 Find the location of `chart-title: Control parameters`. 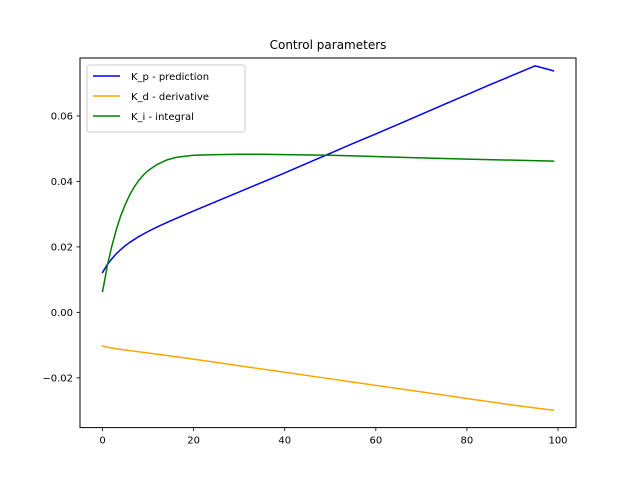

chart-title: Control parameters is located at coordinates (328, 45).